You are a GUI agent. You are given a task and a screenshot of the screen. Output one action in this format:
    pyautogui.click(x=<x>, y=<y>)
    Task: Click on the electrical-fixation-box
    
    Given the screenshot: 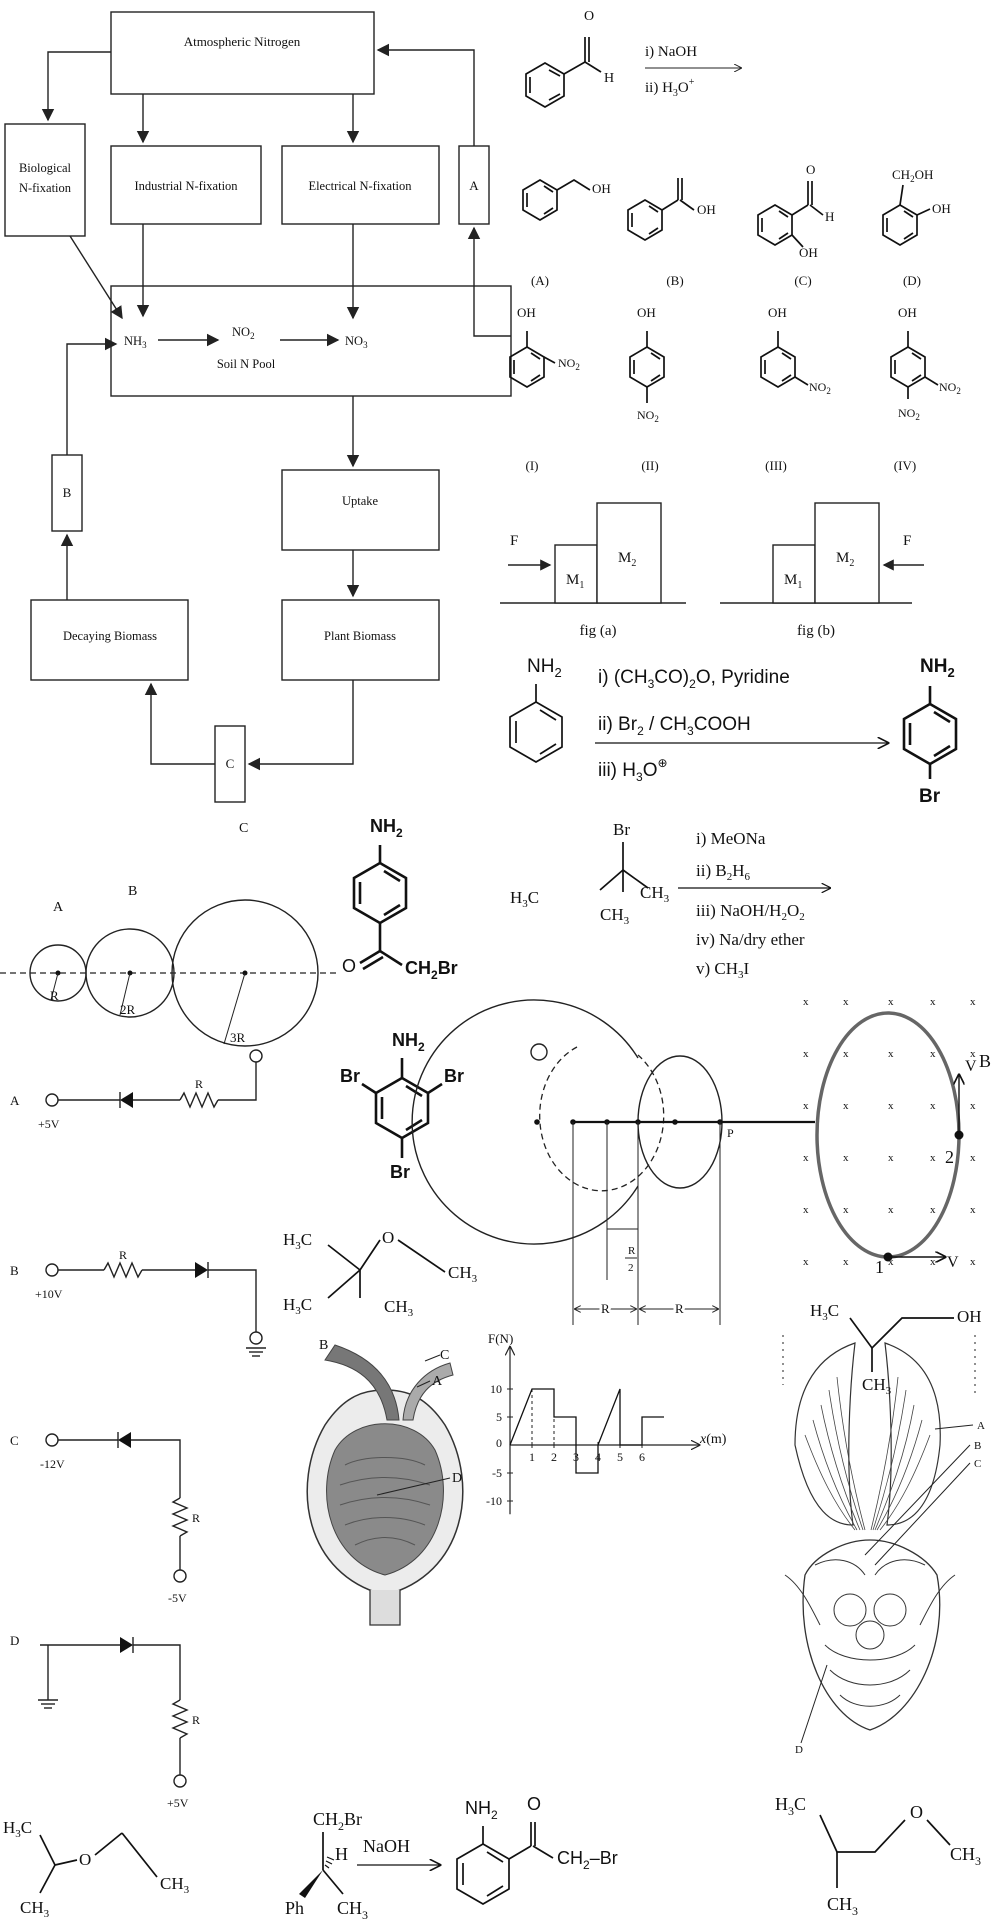 What is the action you would take?
    pyautogui.click(x=360, y=185)
    